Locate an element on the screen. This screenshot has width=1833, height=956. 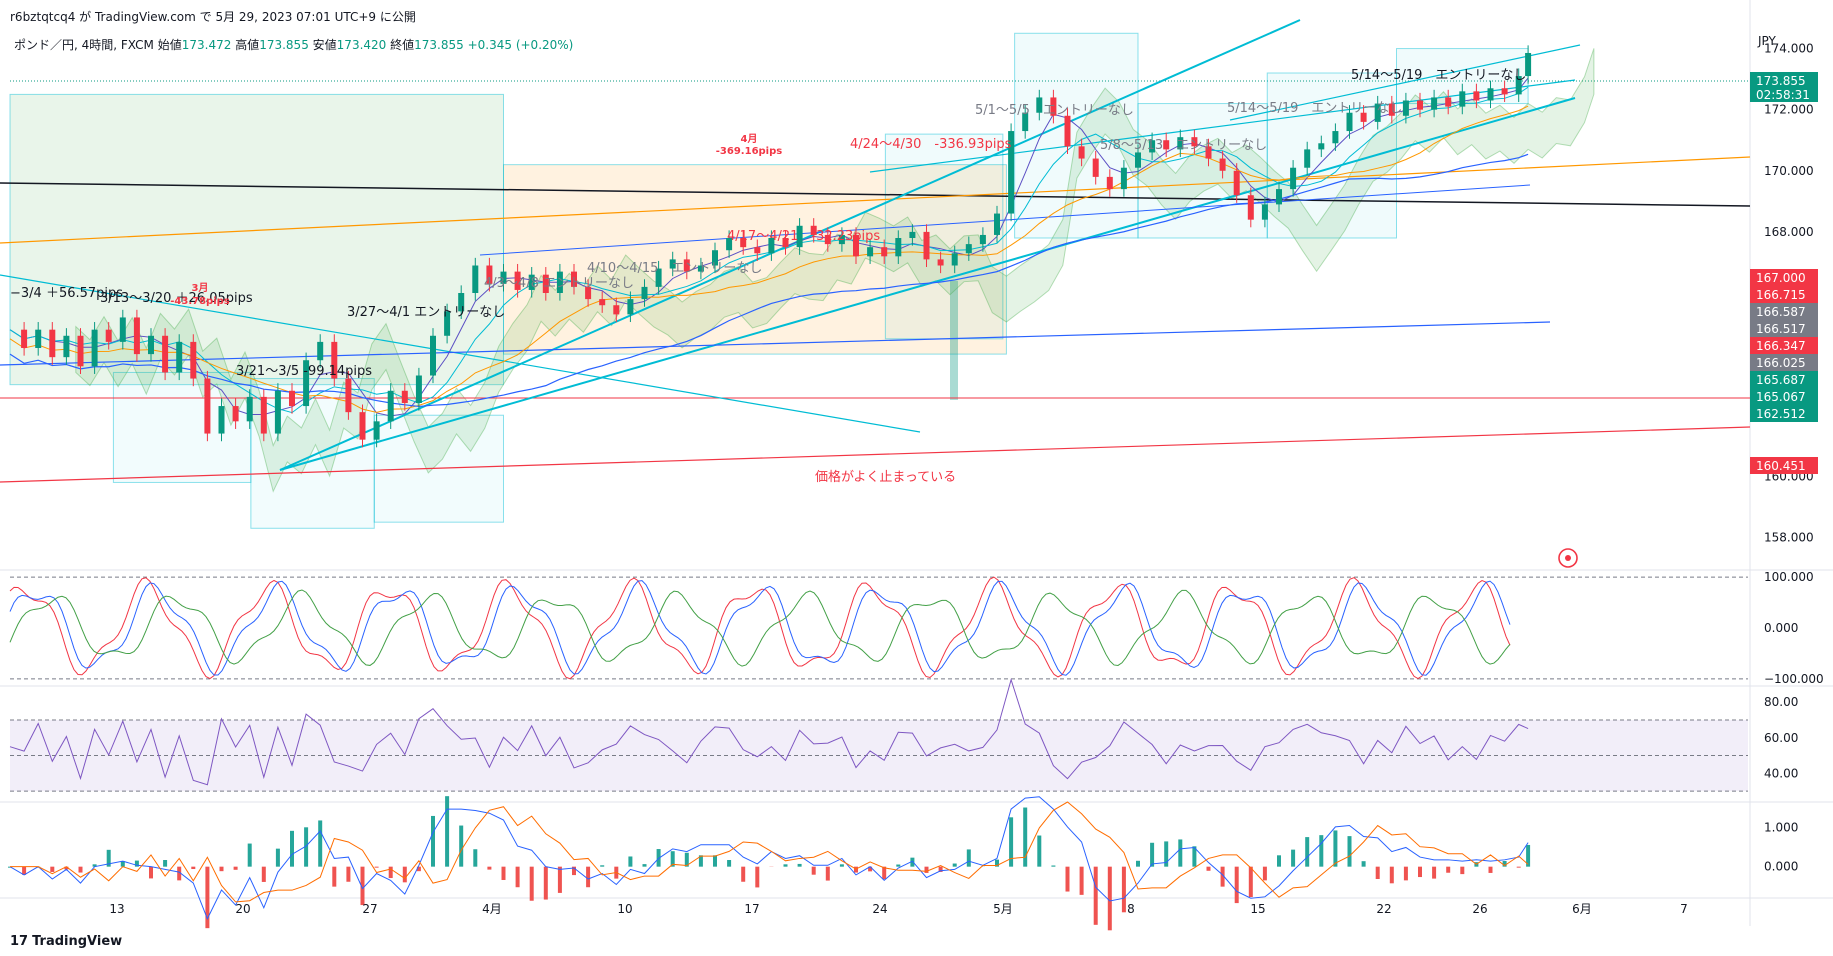
price-tag-value: 160.451 is located at coordinates (1781, 466).